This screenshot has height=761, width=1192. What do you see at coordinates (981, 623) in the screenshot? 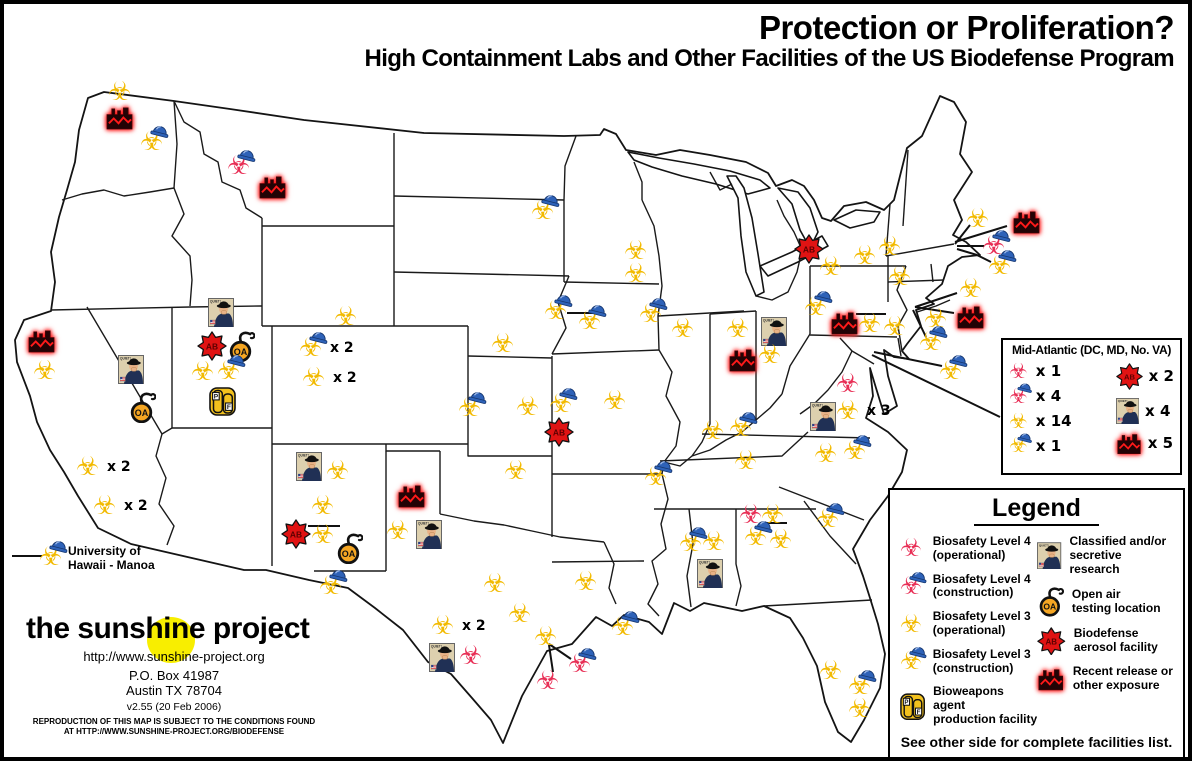
I see `item-label: Biosafety Level 3 (operational)` at bounding box center [981, 623].